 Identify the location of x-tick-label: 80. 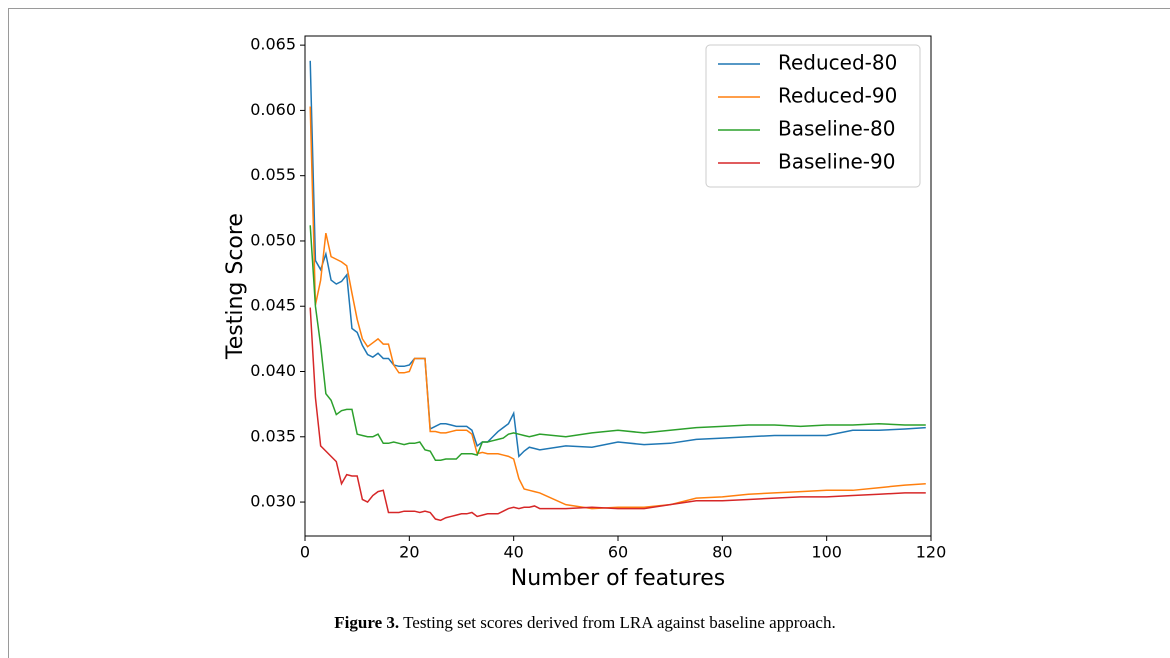
(722, 552).